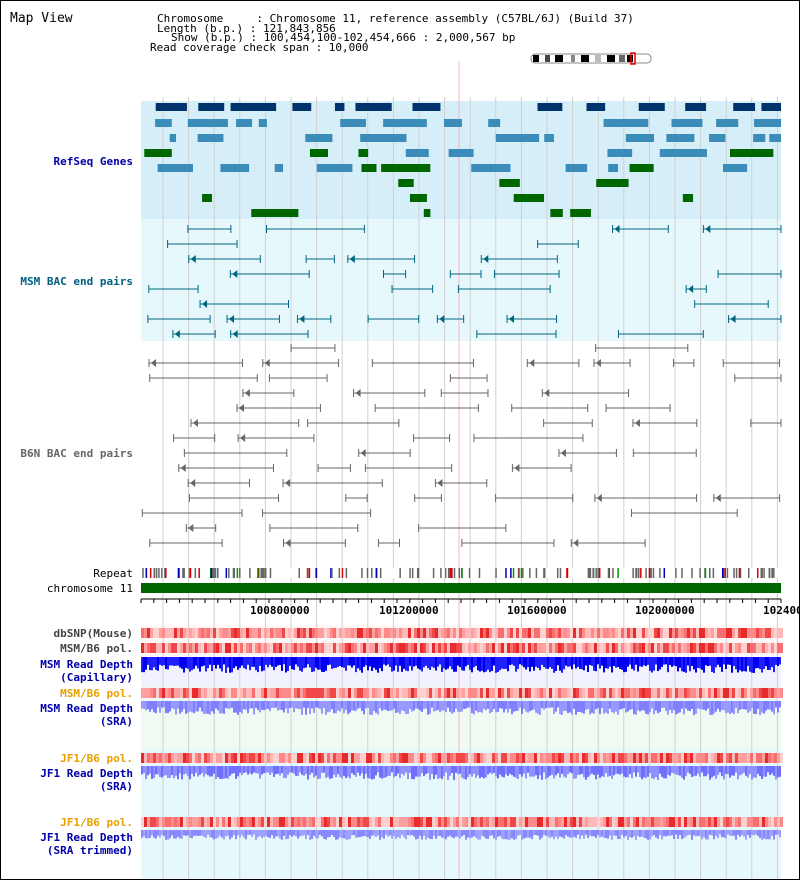 The width and height of the screenshot is (800, 880). I want to click on coverage-span-info: Read coverage check span : 10,000, so click(259, 47).